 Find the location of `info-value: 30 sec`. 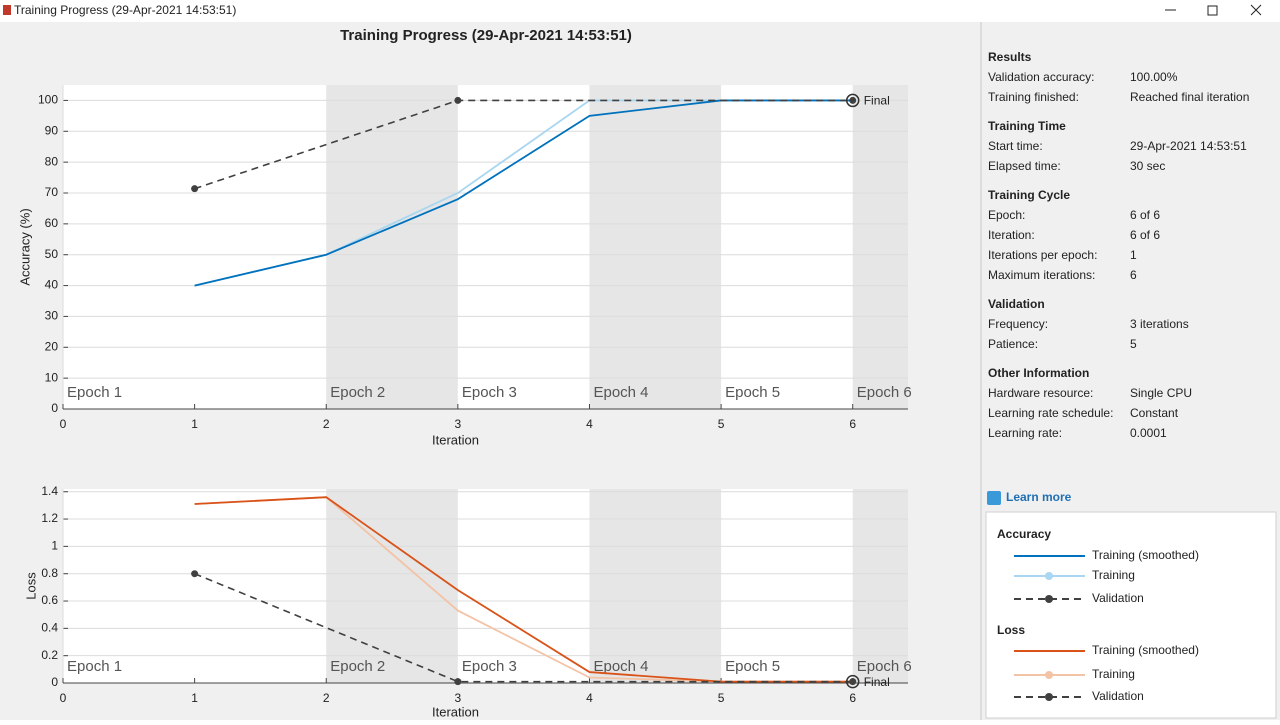

info-value: 30 sec is located at coordinates (1147, 166).